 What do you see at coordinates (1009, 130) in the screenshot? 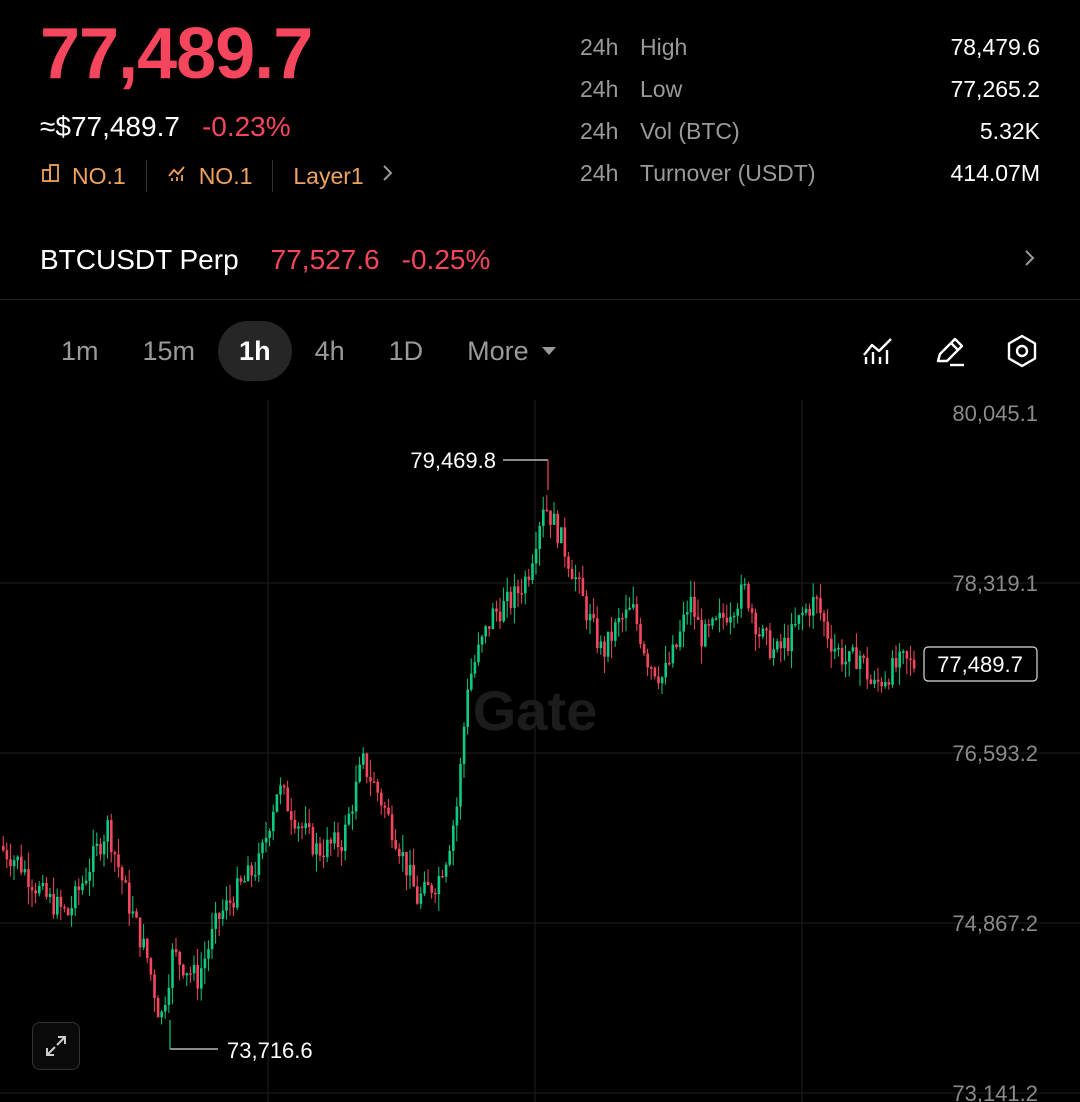
I see `stat-value: 5.32K` at bounding box center [1009, 130].